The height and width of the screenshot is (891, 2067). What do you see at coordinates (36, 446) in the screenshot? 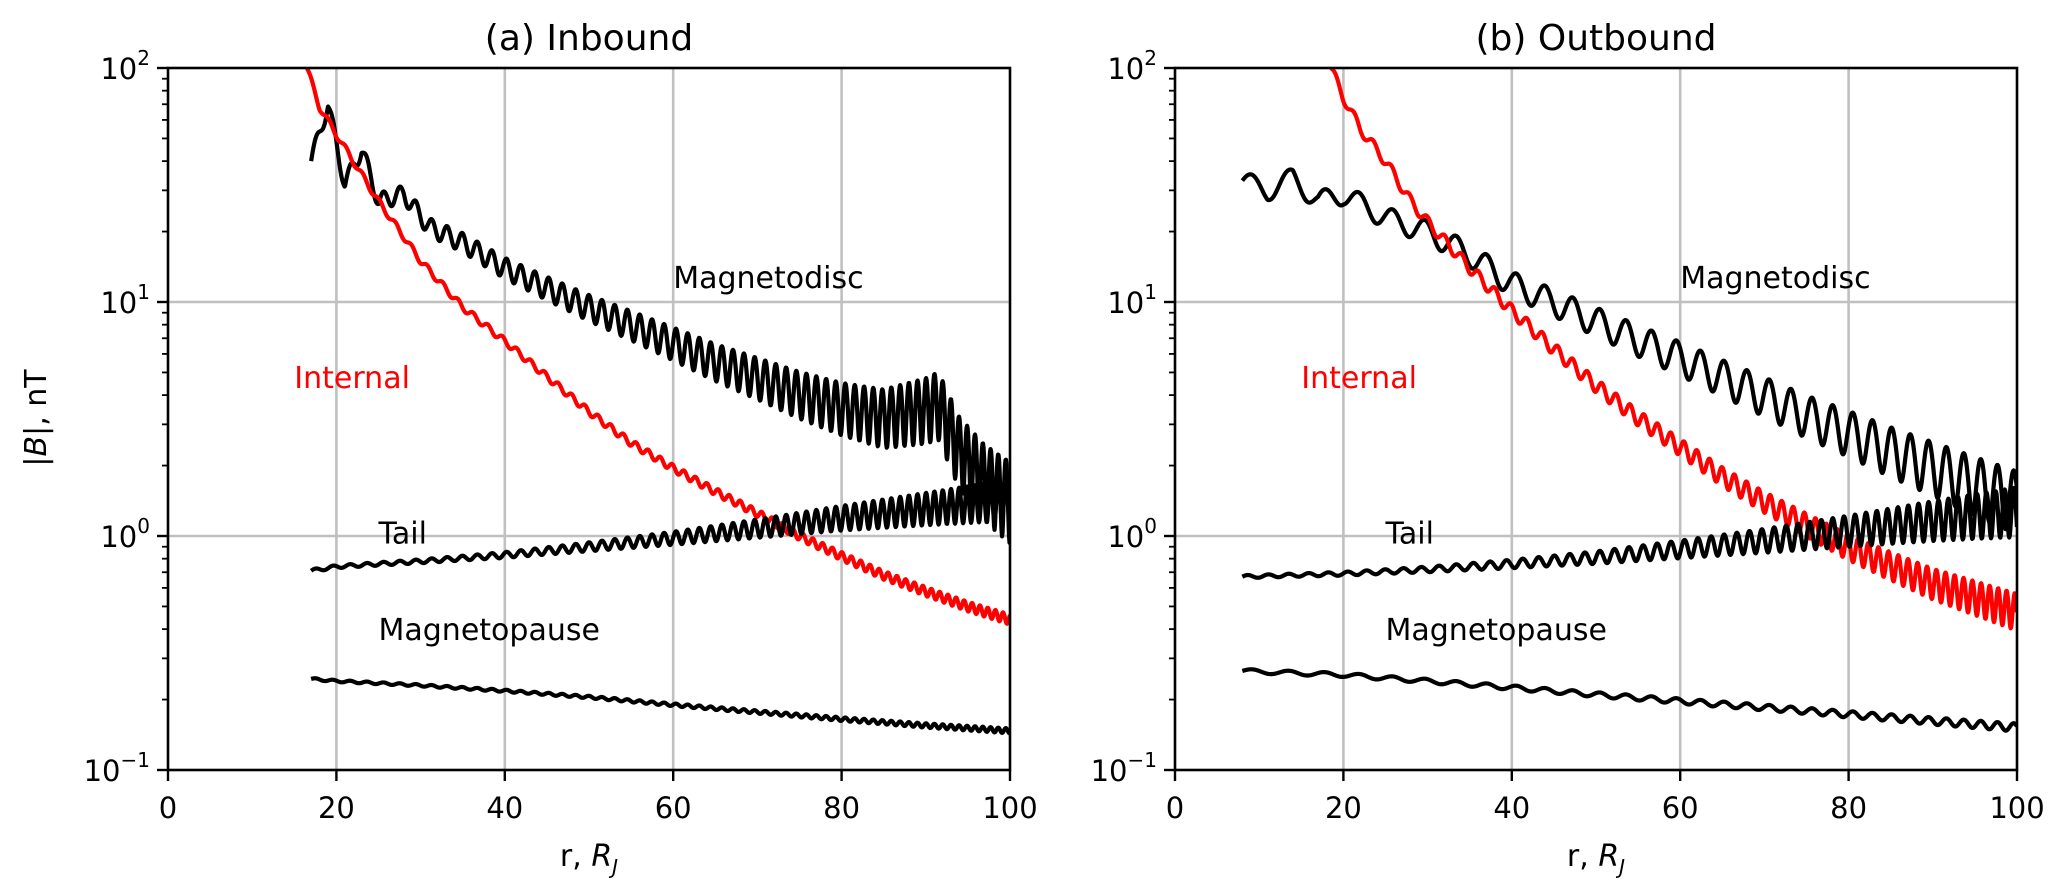
I see `y-axis-label-var: B` at bounding box center [36, 446].